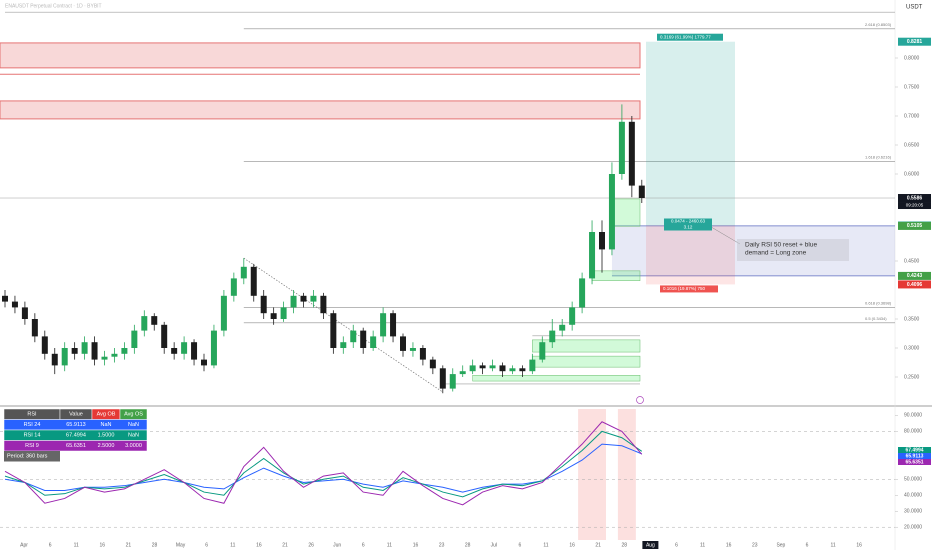 The height and width of the screenshot is (550, 932). I want to click on target-badge: 0.8281, so click(915, 42).